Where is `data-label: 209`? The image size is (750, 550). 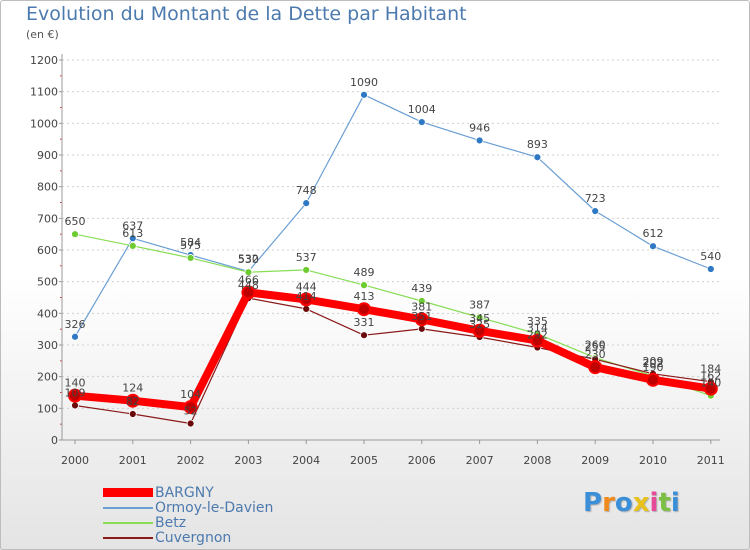
data-label: 209 is located at coordinates (653, 361).